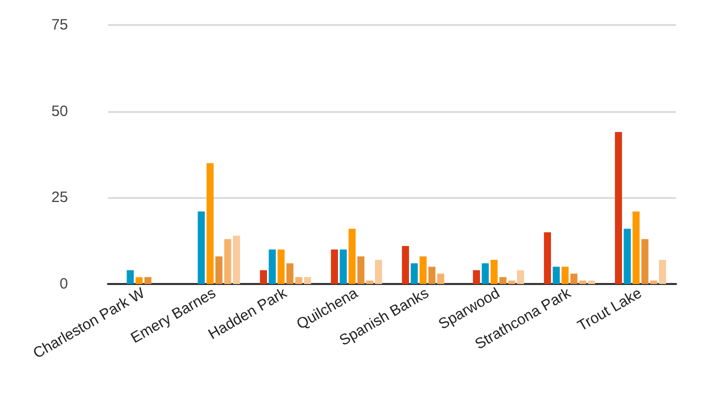 The height and width of the screenshot is (400, 702). I want to click on y-tick-label: 25, so click(59, 197).